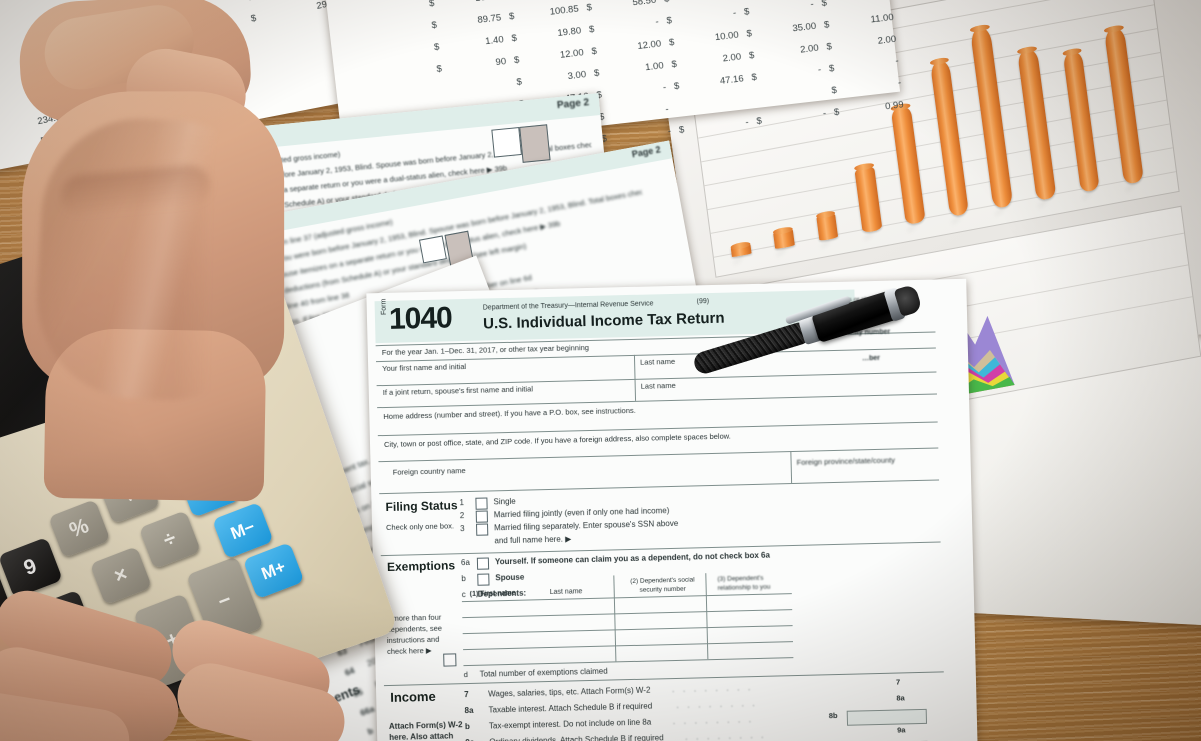 The width and height of the screenshot is (1201, 741). I want to click on cell-2-3: -, so click(734, 13).